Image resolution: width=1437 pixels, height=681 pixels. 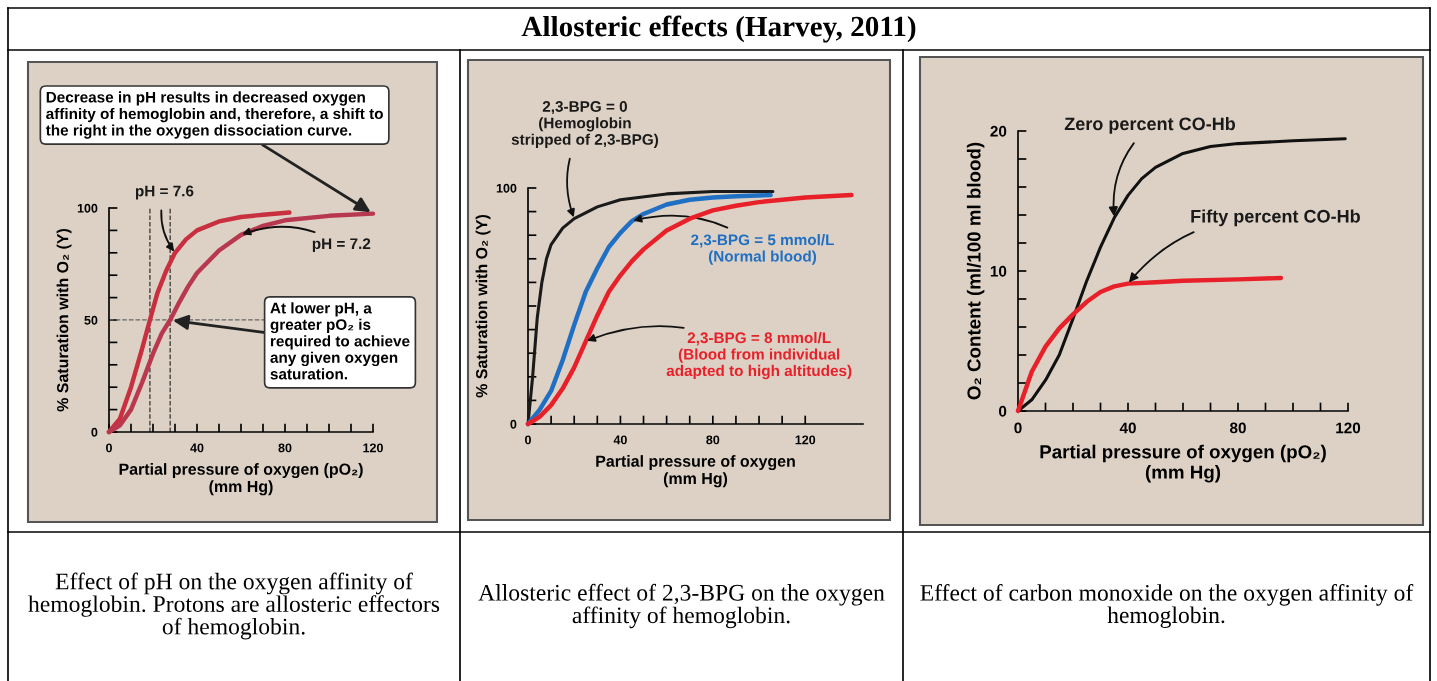 What do you see at coordinates (1003, 411) in the screenshot?
I see `y-tick-label: 0` at bounding box center [1003, 411].